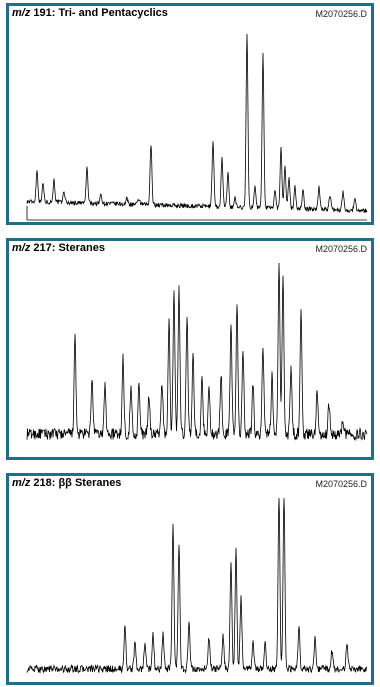  What do you see at coordinates (67, 483) in the screenshot?
I see `panel-title: m/z 218: ββ Steranes` at bounding box center [67, 483].